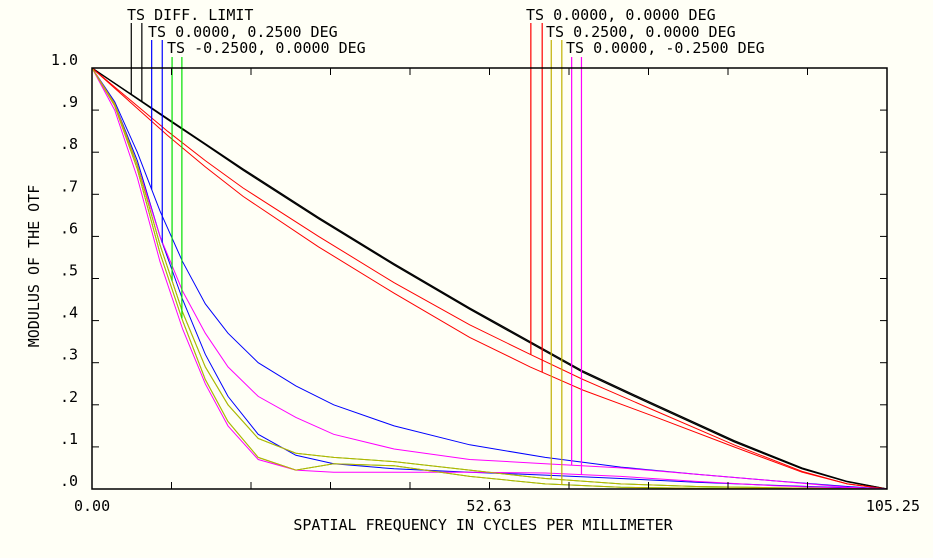 This screenshot has width=933, height=558. I want to click on legend-label-field-025-0: TS 0.2500, 0.0000 DEG, so click(641, 32).